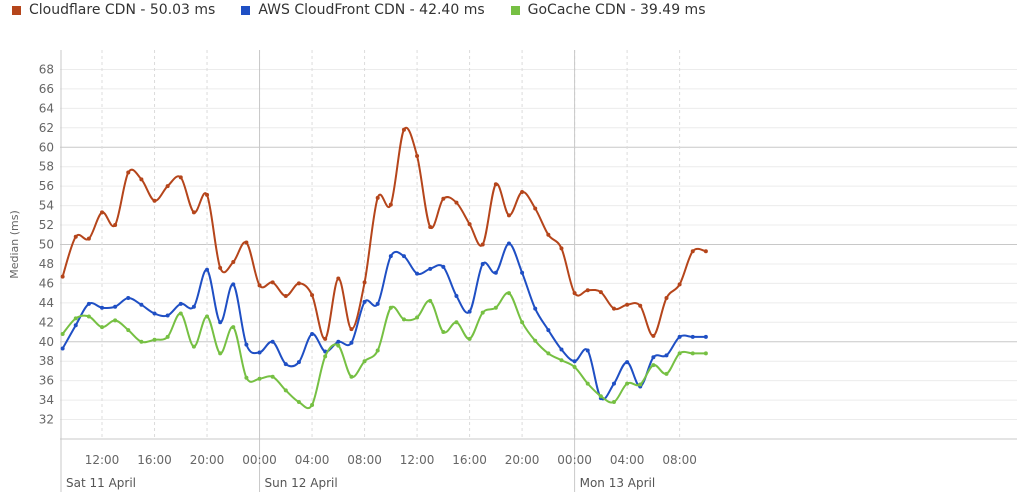  Describe the element at coordinates (301, 483) in the screenshot. I see `day-label-1: Sun 12 April` at that location.